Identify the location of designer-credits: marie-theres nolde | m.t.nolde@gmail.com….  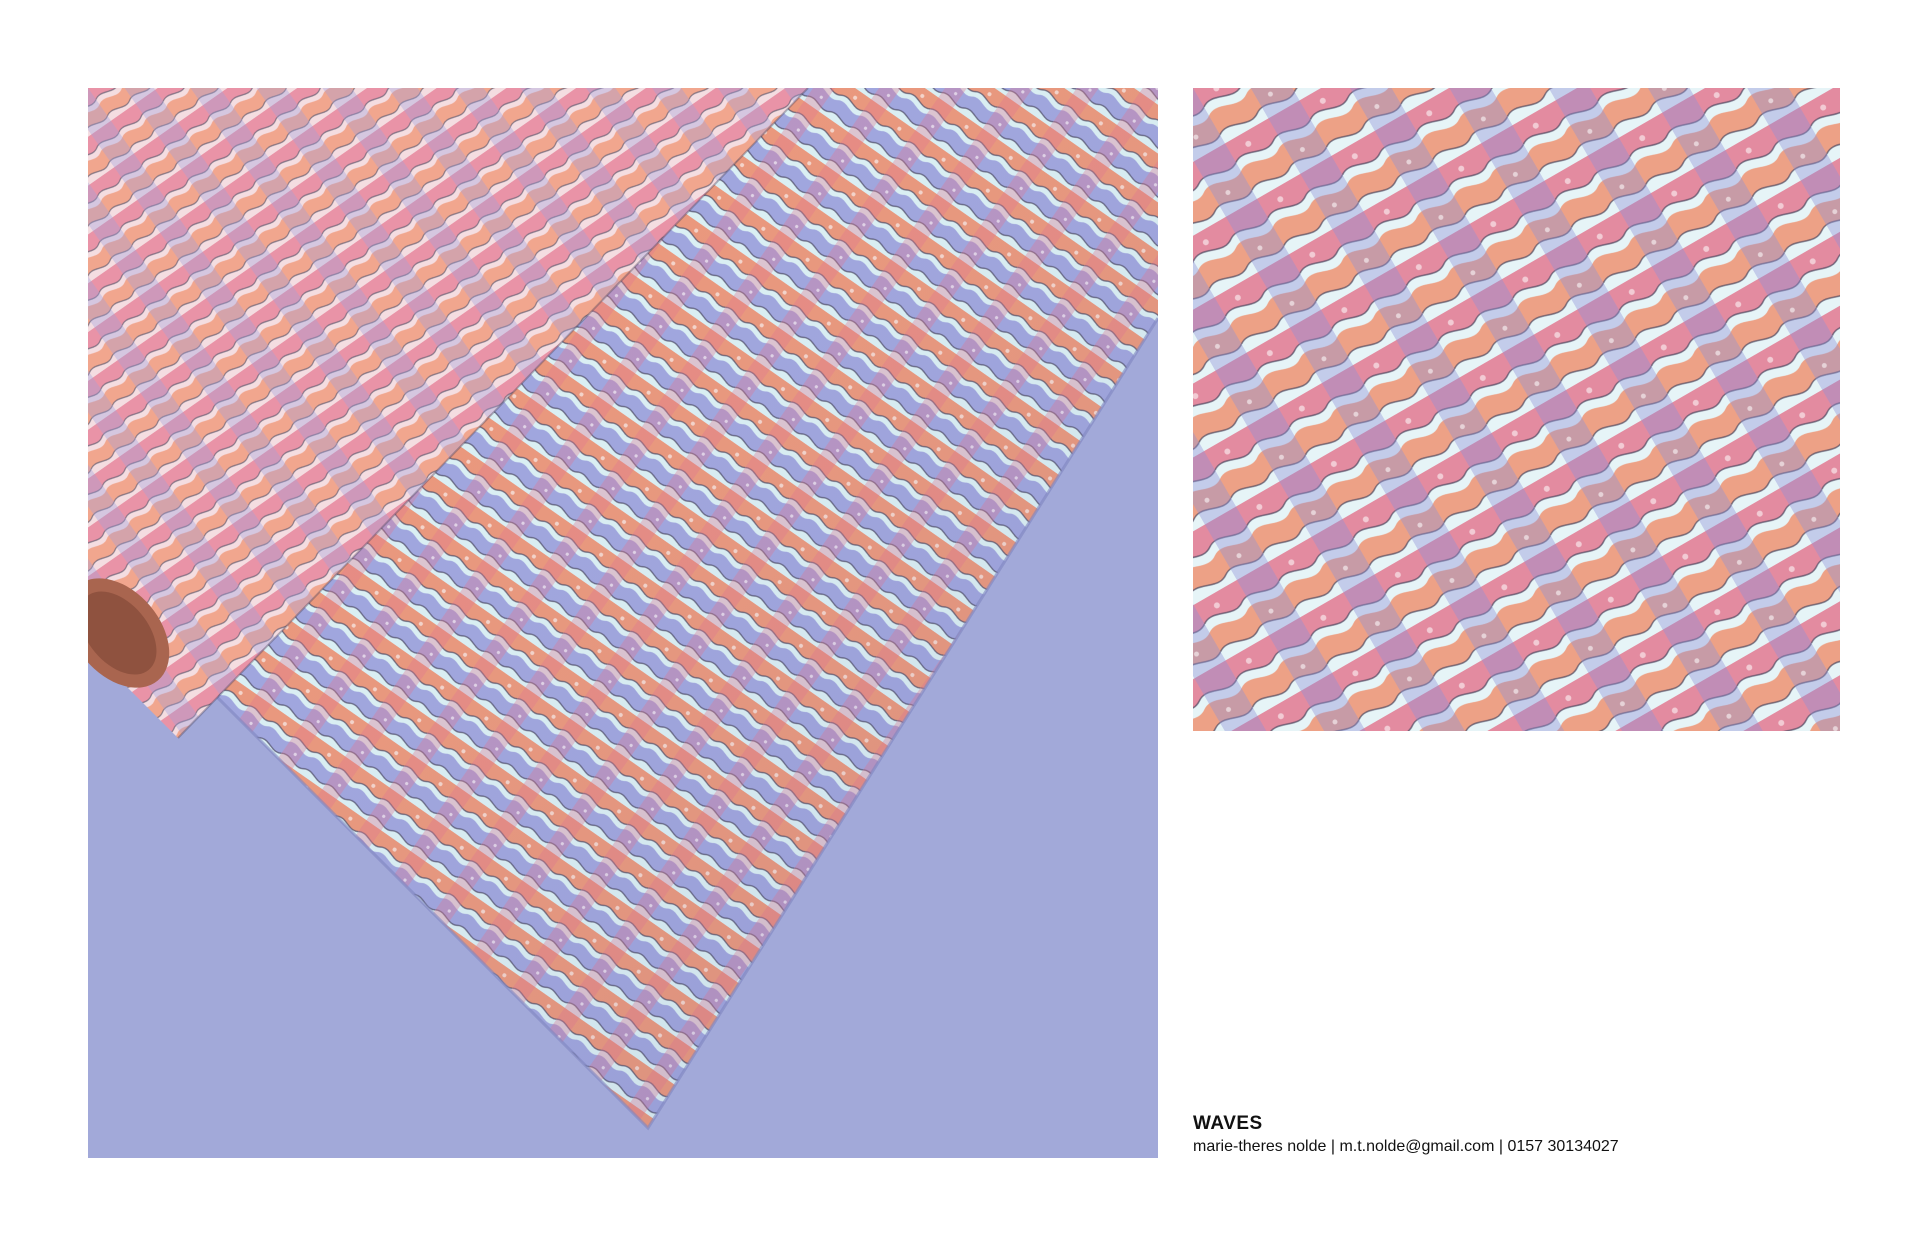
(1406, 1146).